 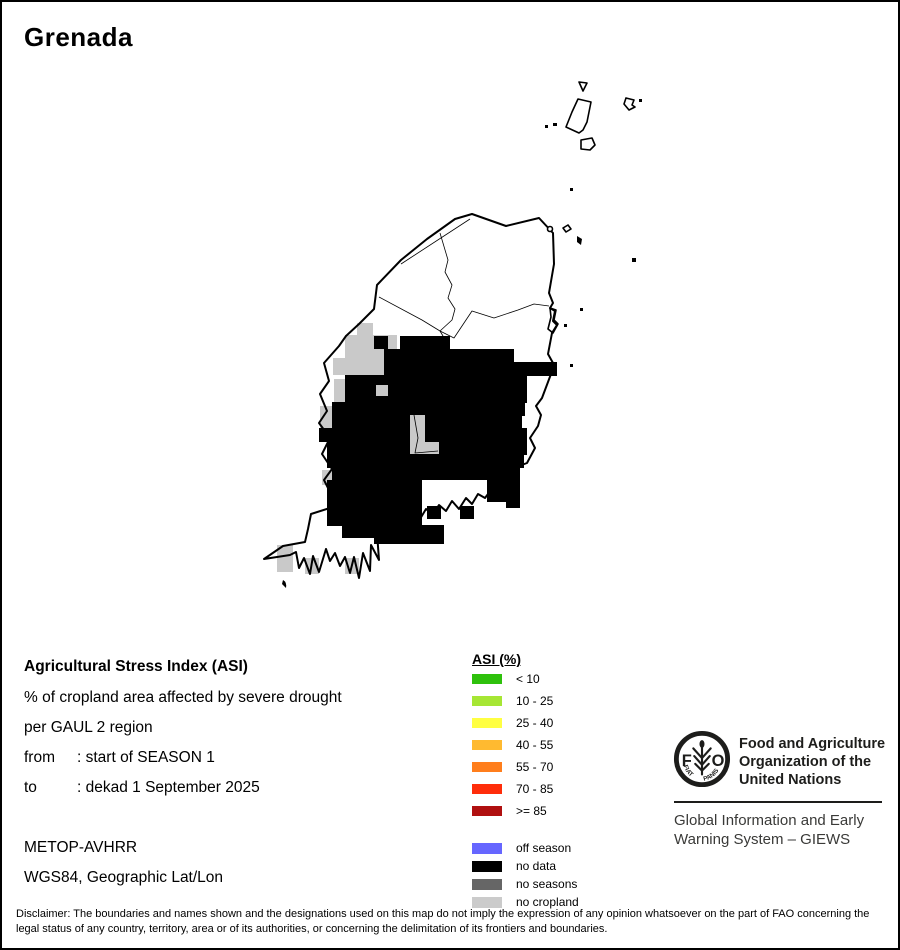 What do you see at coordinates (591, 157) in the screenshot?
I see `grenadine-islands` at bounding box center [591, 157].